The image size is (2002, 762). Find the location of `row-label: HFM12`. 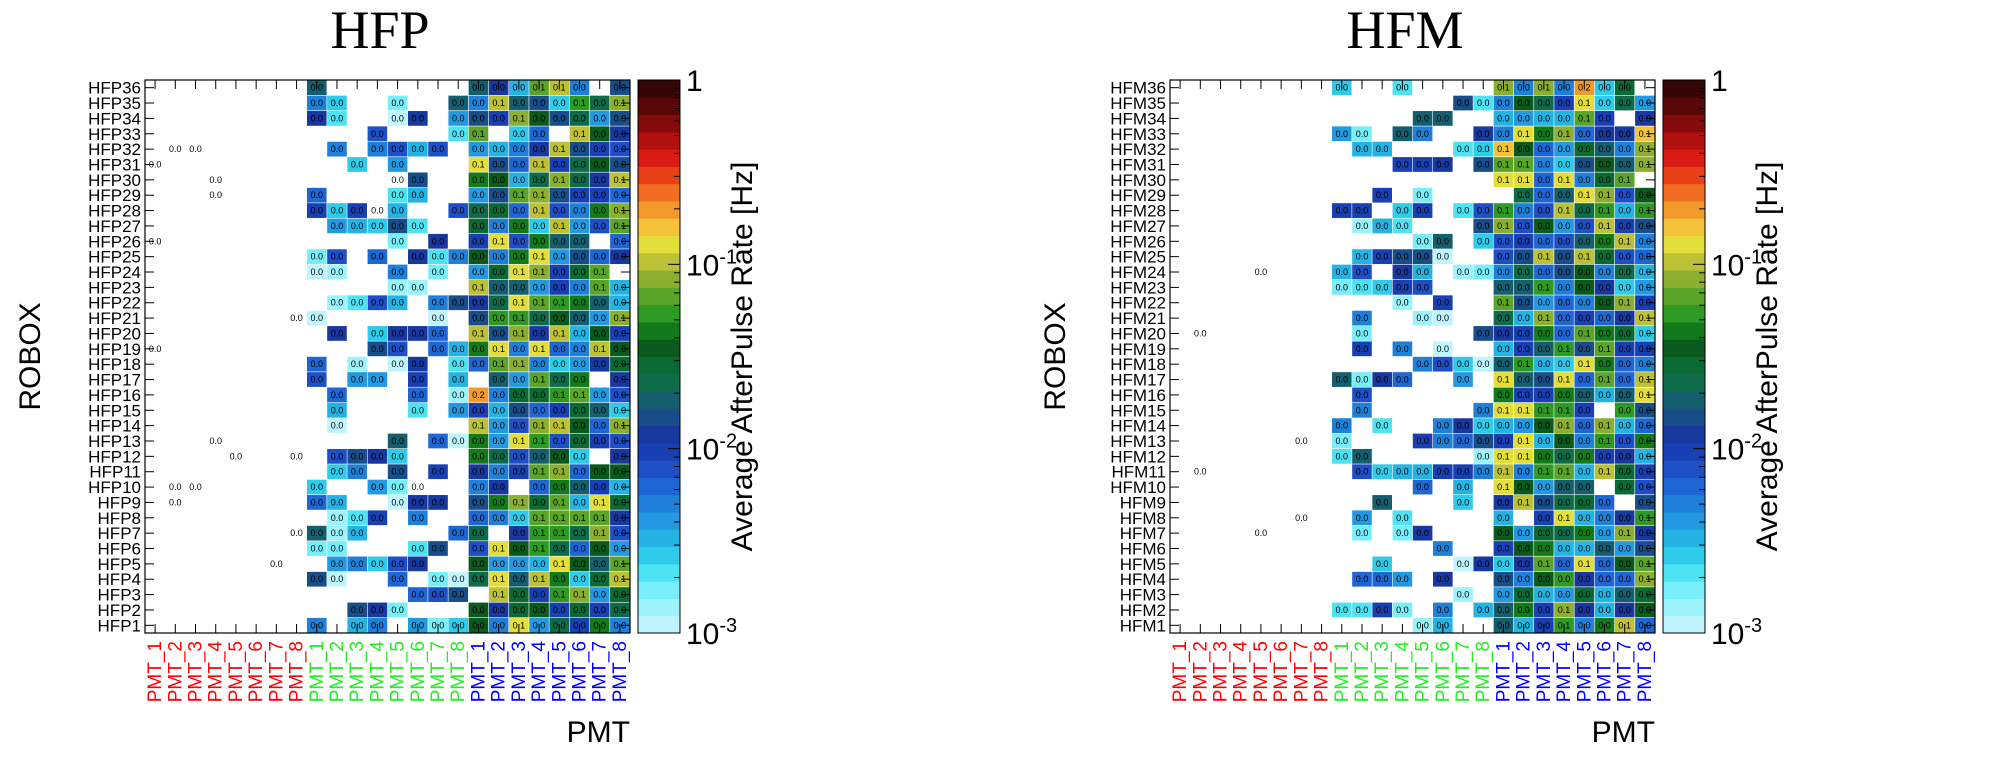

row-label: HFM12 is located at coordinates (1138, 456).